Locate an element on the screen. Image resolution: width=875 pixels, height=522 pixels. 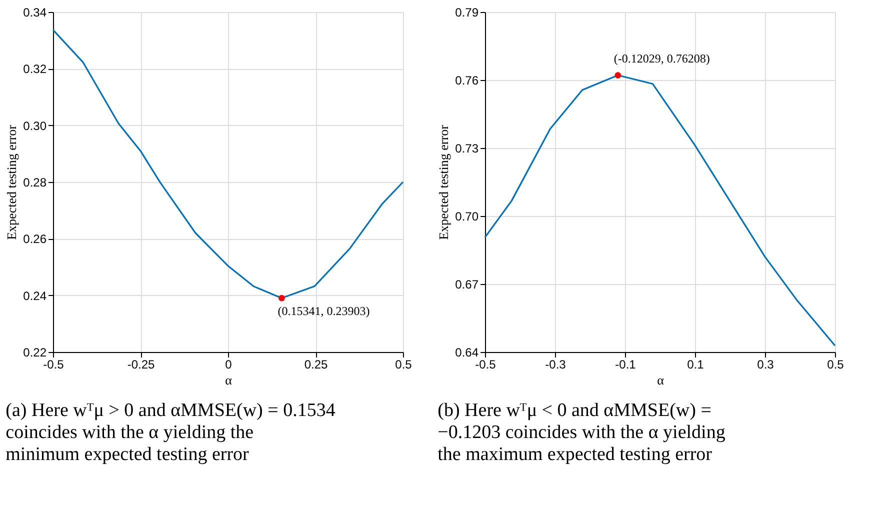
x-tick-label: 0 is located at coordinates (228, 365).